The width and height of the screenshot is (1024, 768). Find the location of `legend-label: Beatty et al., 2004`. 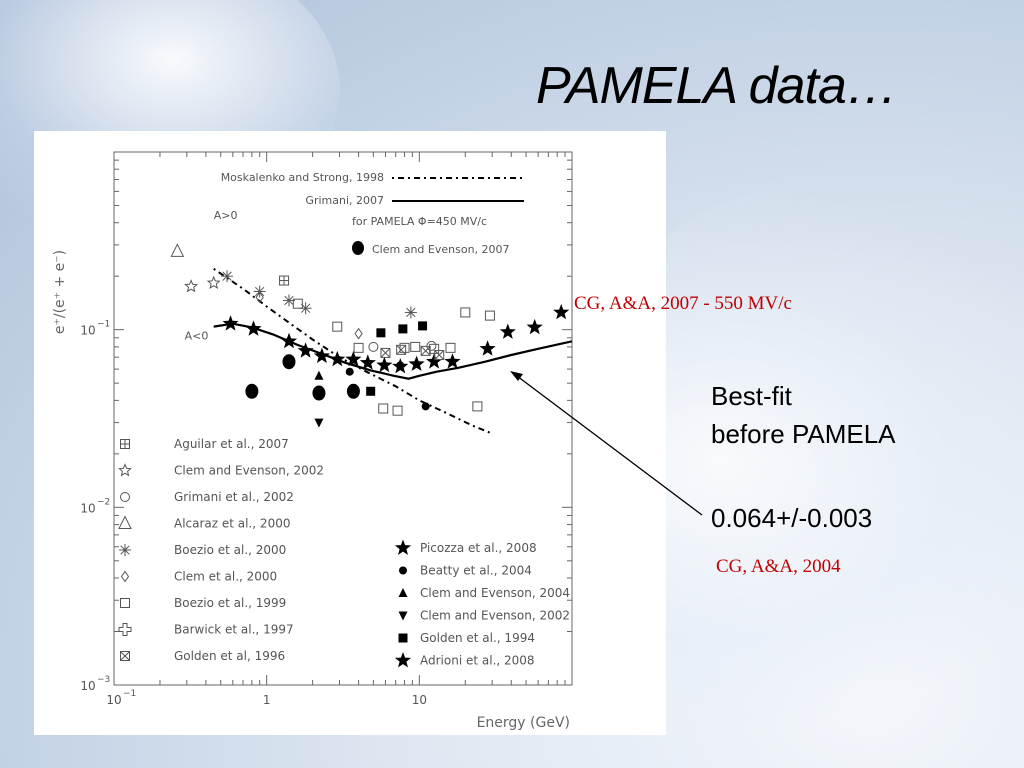

legend-label: Beatty et al., 2004 is located at coordinates (476, 571).